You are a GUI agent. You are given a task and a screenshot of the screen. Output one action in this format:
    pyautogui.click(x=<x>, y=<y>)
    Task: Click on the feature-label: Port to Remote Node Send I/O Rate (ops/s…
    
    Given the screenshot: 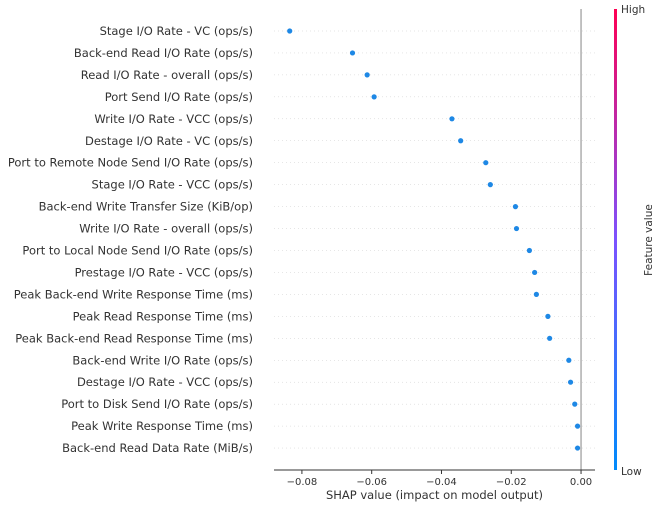 What is the action you would take?
    pyautogui.click(x=130, y=163)
    